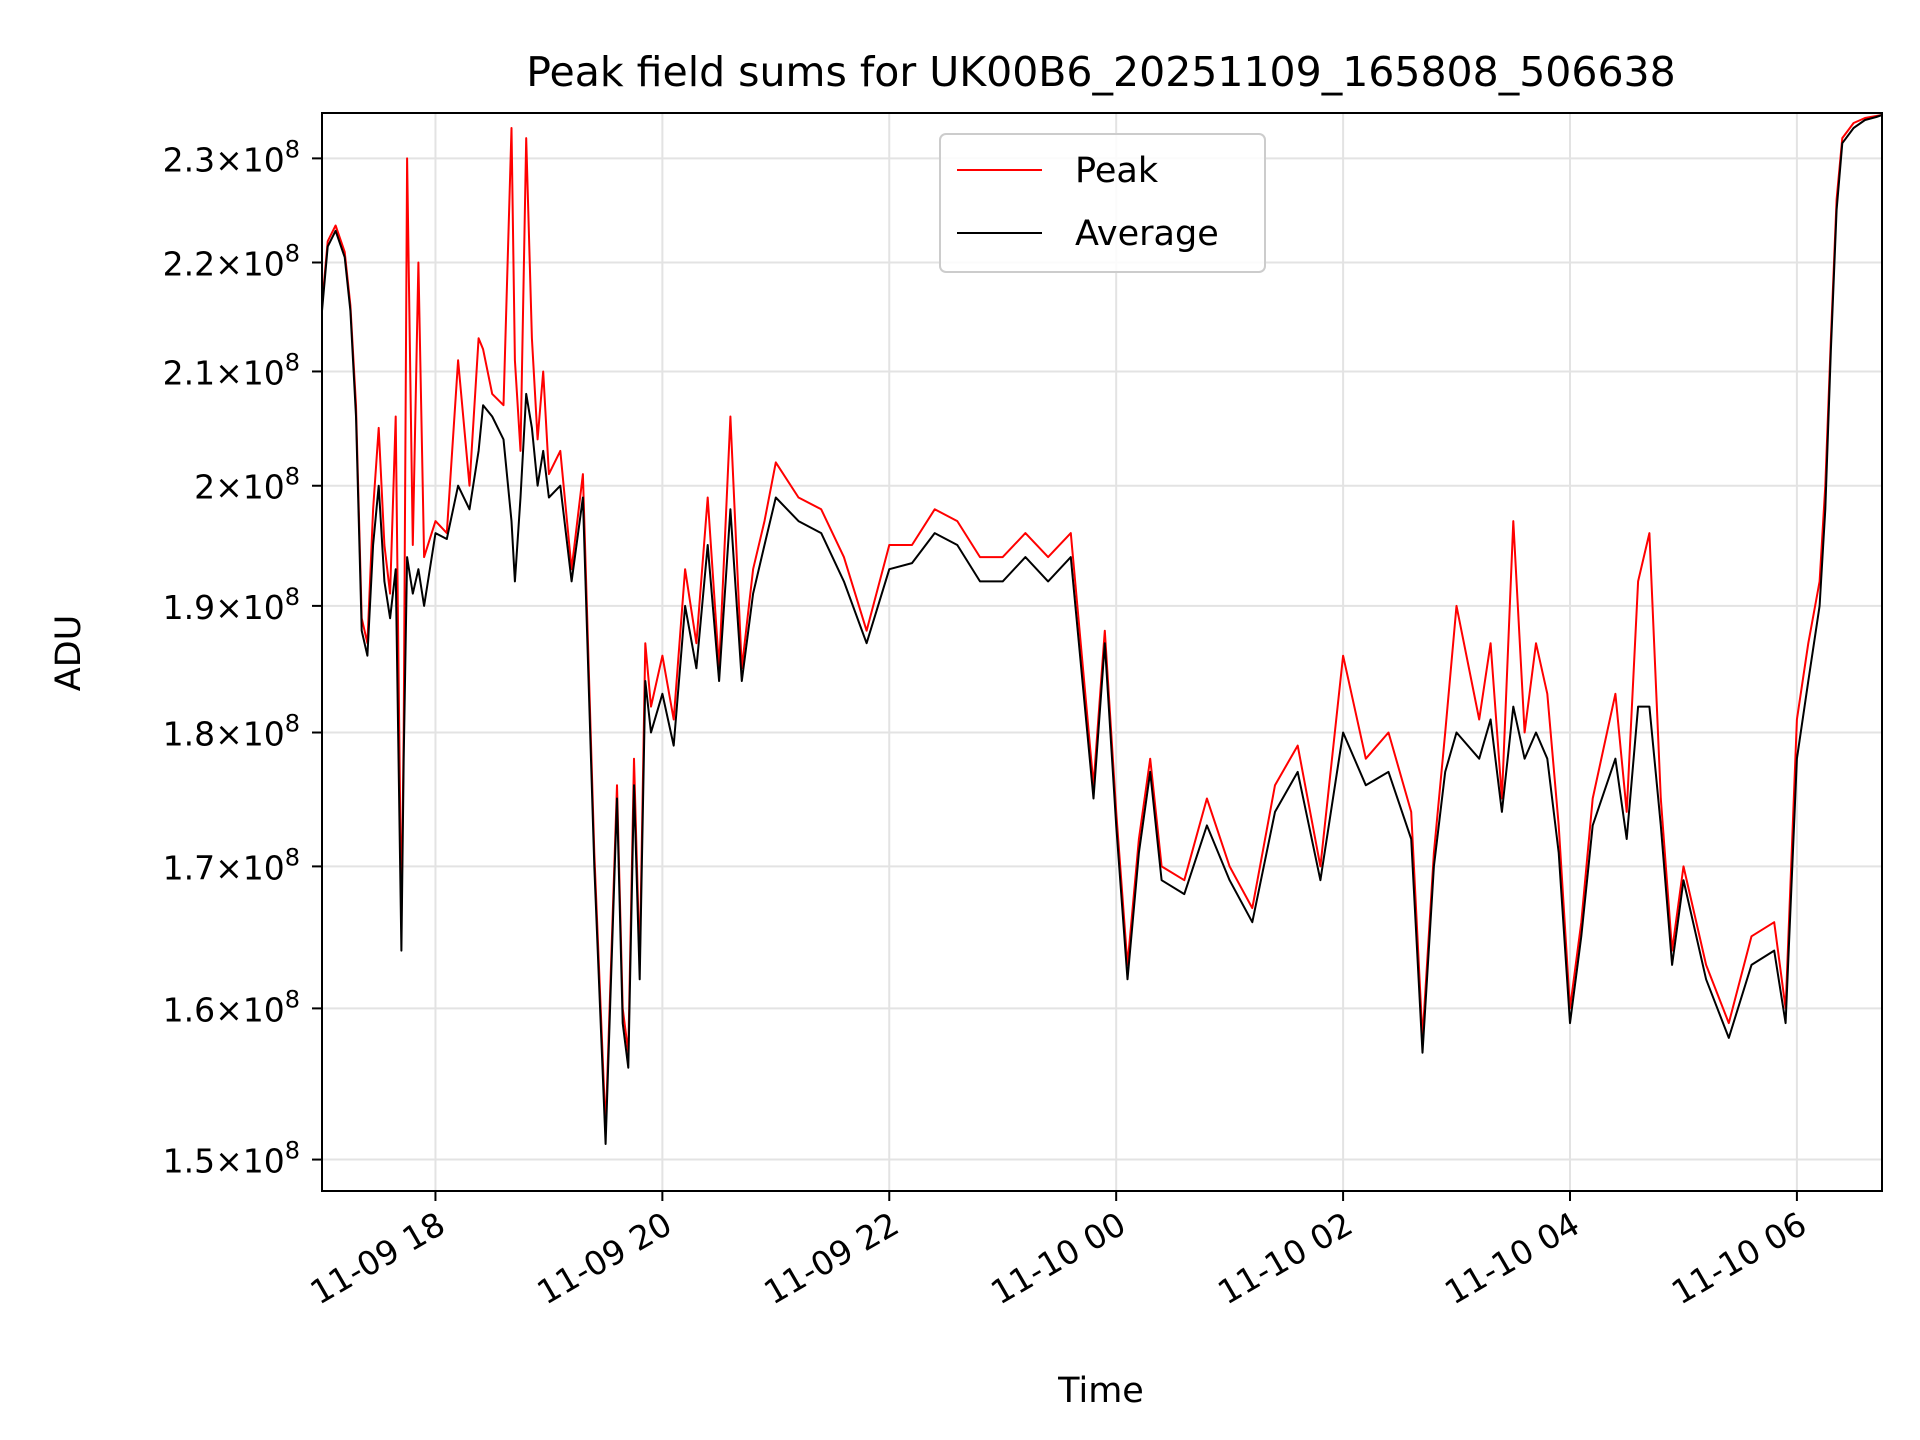 The height and width of the screenshot is (1440, 1920). I want to click on y-tick-label: 2.2×108, so click(231, 262).